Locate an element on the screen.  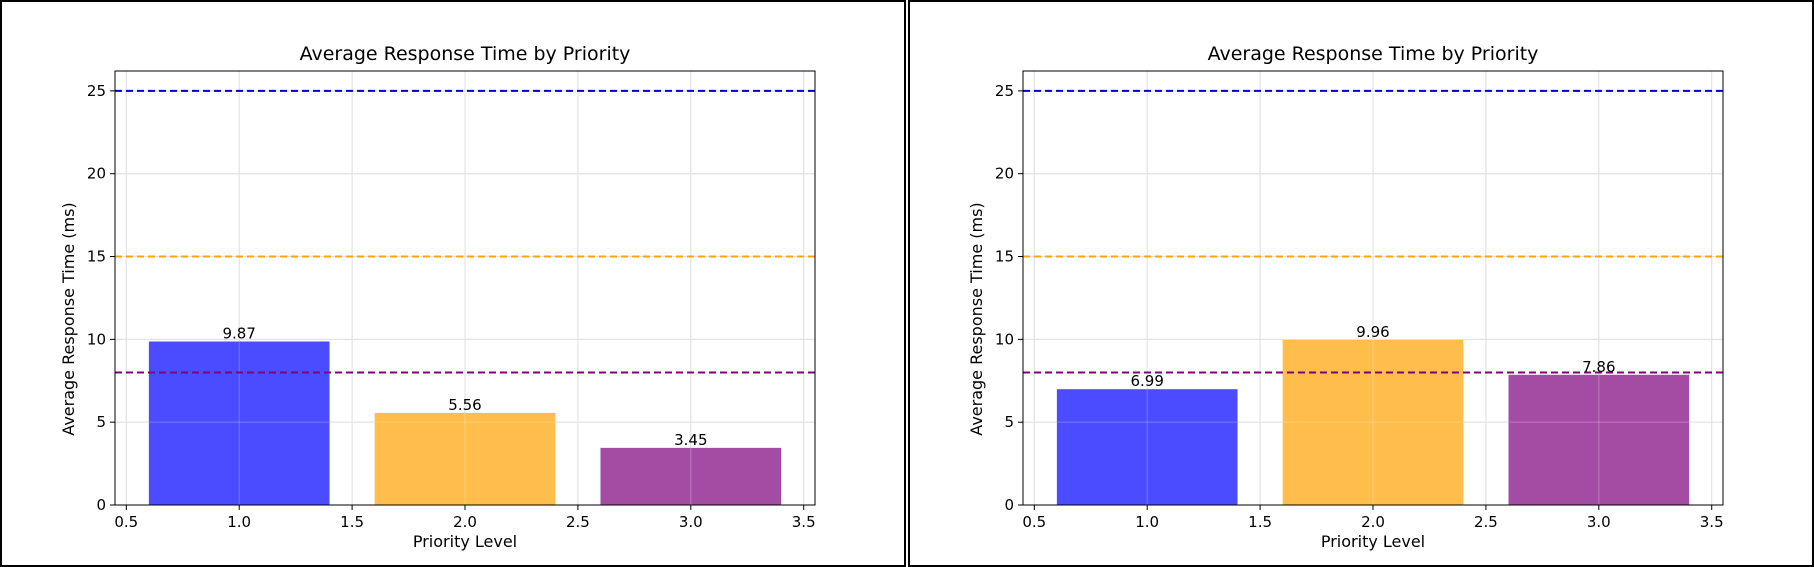
data-label: 9.87 is located at coordinates (238, 334).